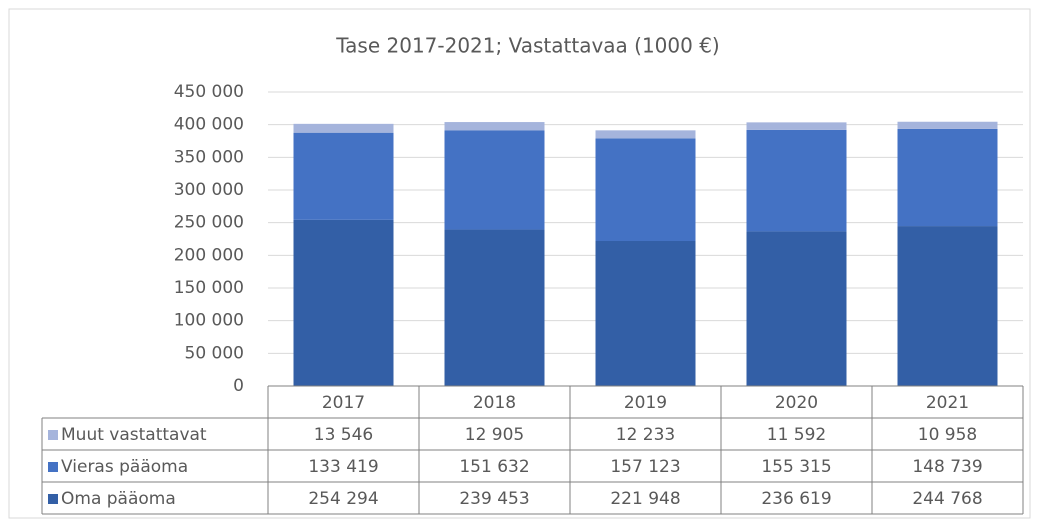  What do you see at coordinates (238, 386) in the screenshot?
I see `y-tick-label: 0` at bounding box center [238, 386].